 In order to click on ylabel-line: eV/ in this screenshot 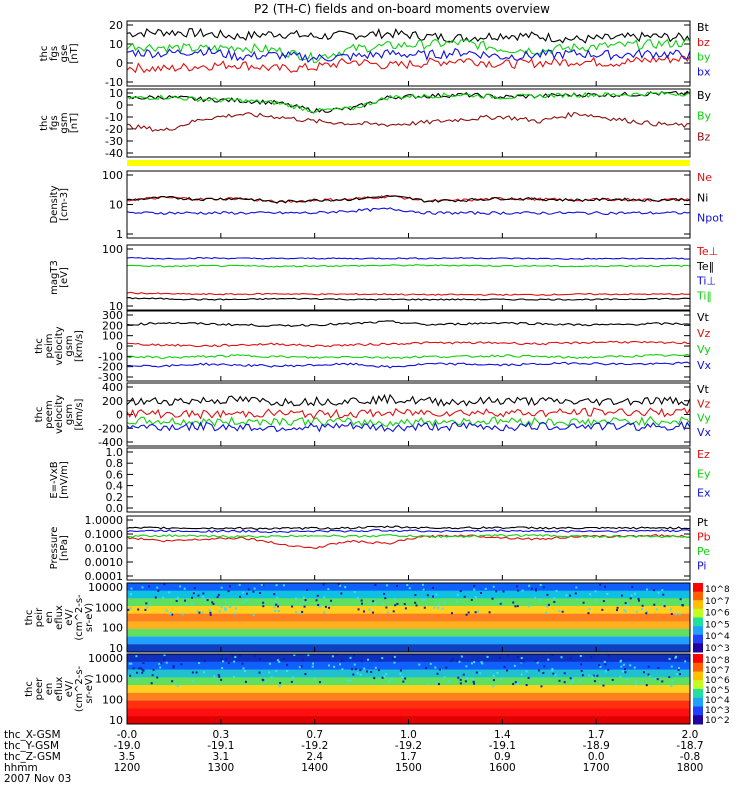, I will do `click(69, 617)`.